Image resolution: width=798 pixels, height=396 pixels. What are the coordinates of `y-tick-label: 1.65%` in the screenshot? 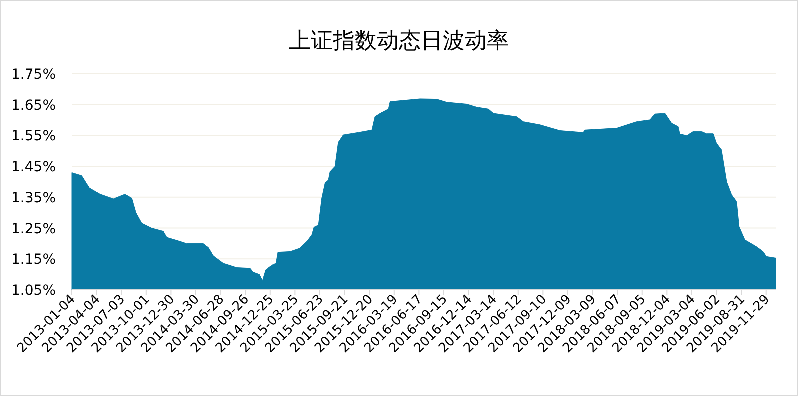 It's located at (34, 106).